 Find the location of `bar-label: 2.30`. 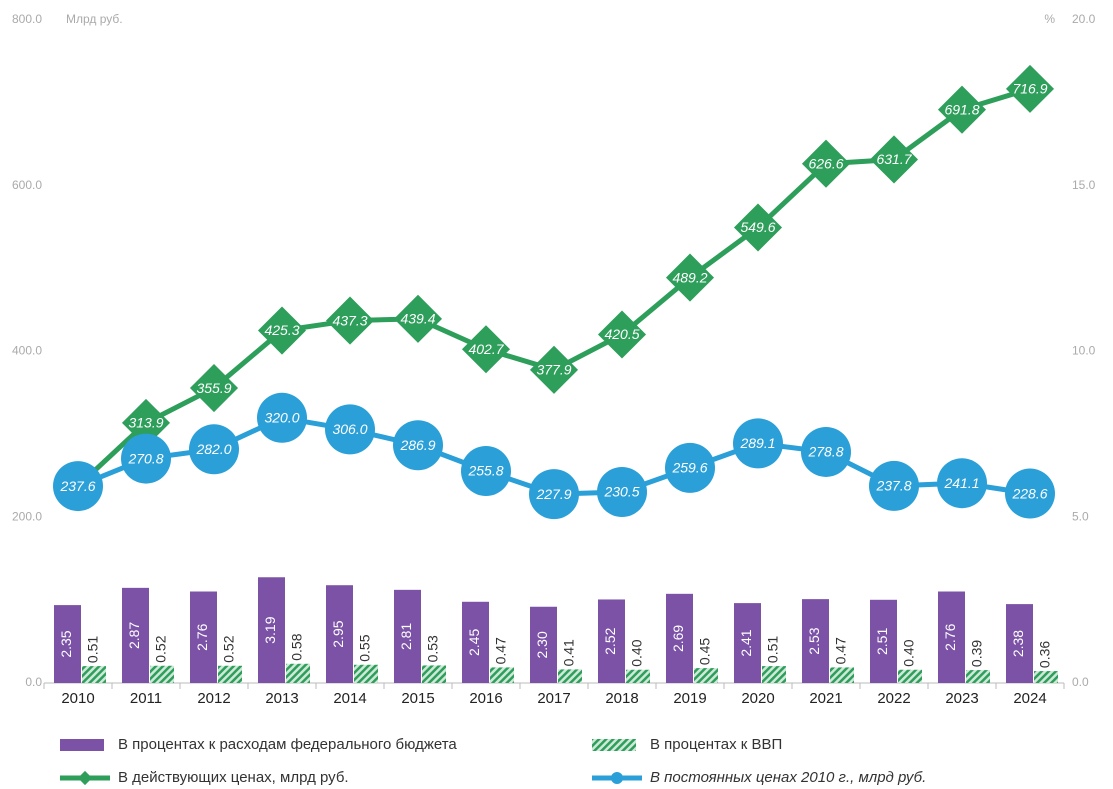

bar-label: 2.30 is located at coordinates (542, 644).